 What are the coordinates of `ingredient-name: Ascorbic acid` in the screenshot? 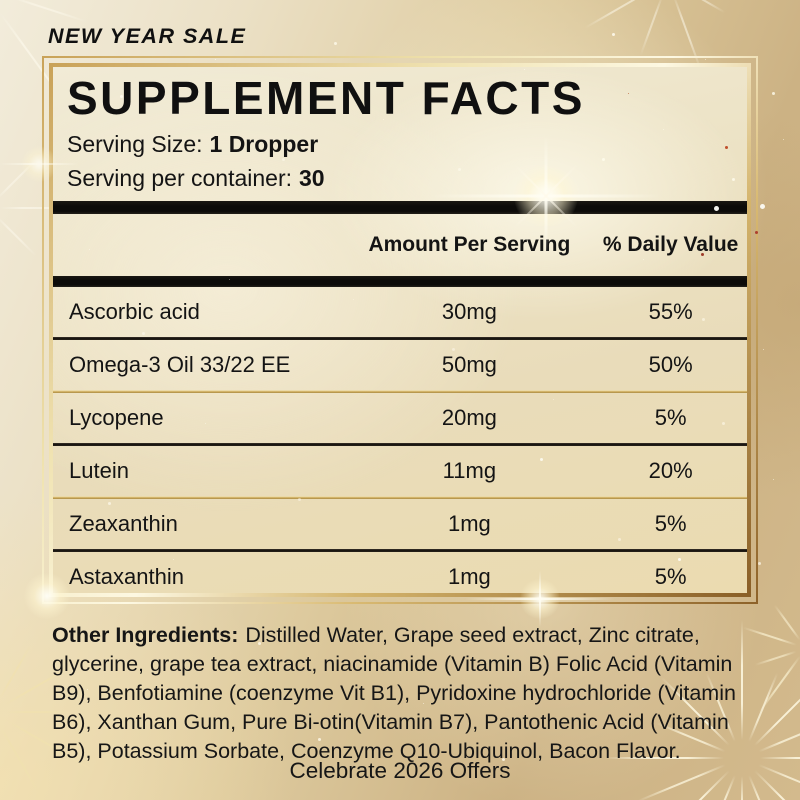 It's located at (134, 311).